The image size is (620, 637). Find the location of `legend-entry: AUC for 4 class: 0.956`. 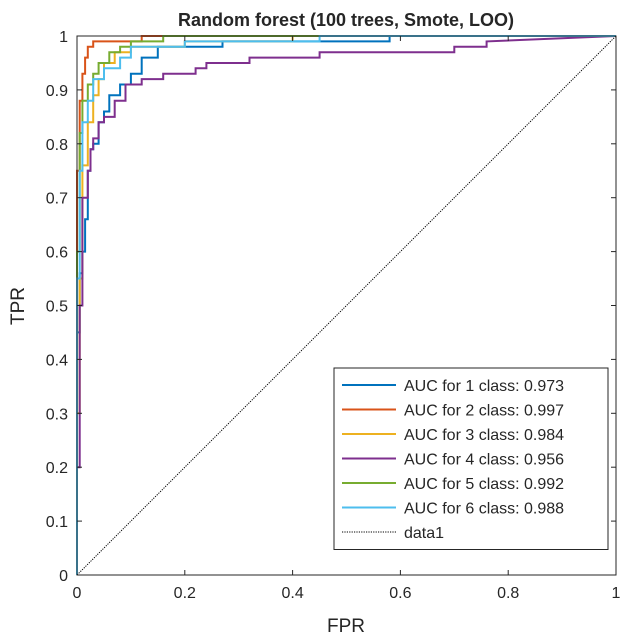

legend-entry: AUC for 4 class: 0.956 is located at coordinates (484, 460).